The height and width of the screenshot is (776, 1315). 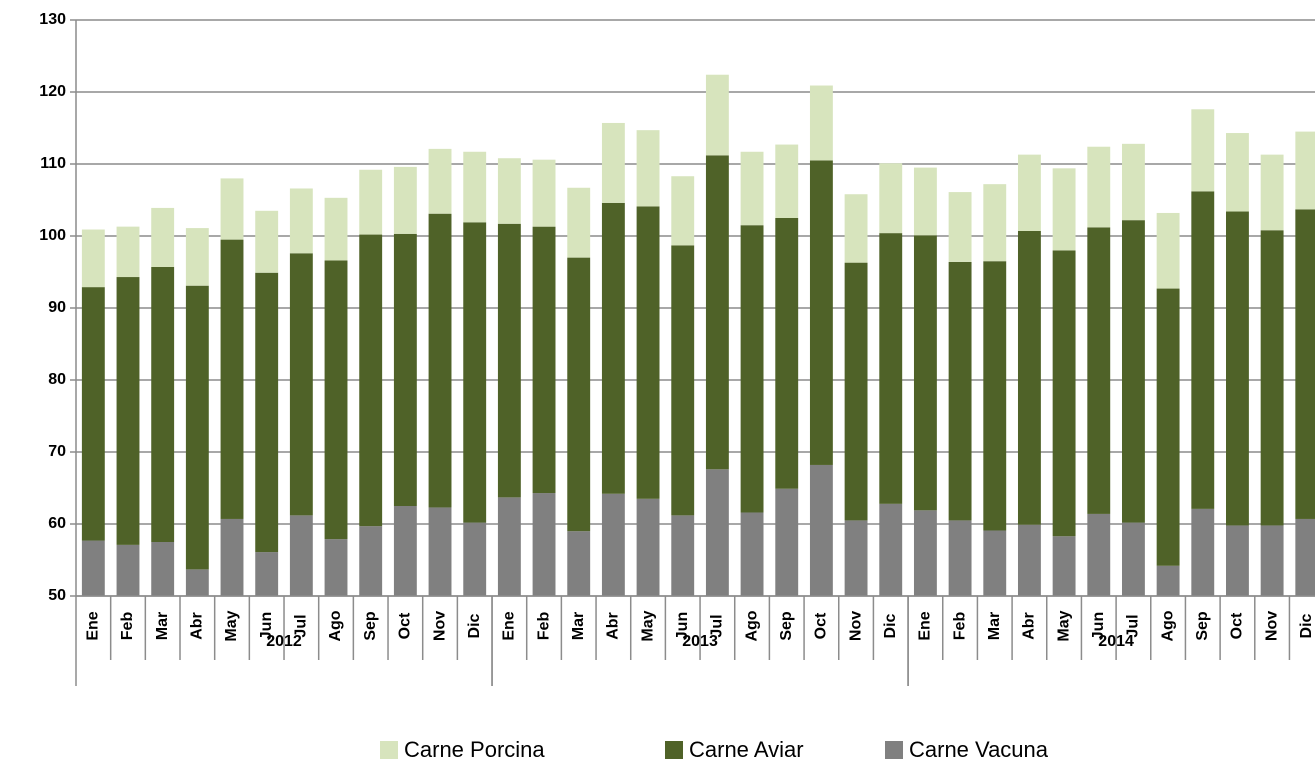 I want to click on x-group-label: 2012, so click(x=284, y=641).